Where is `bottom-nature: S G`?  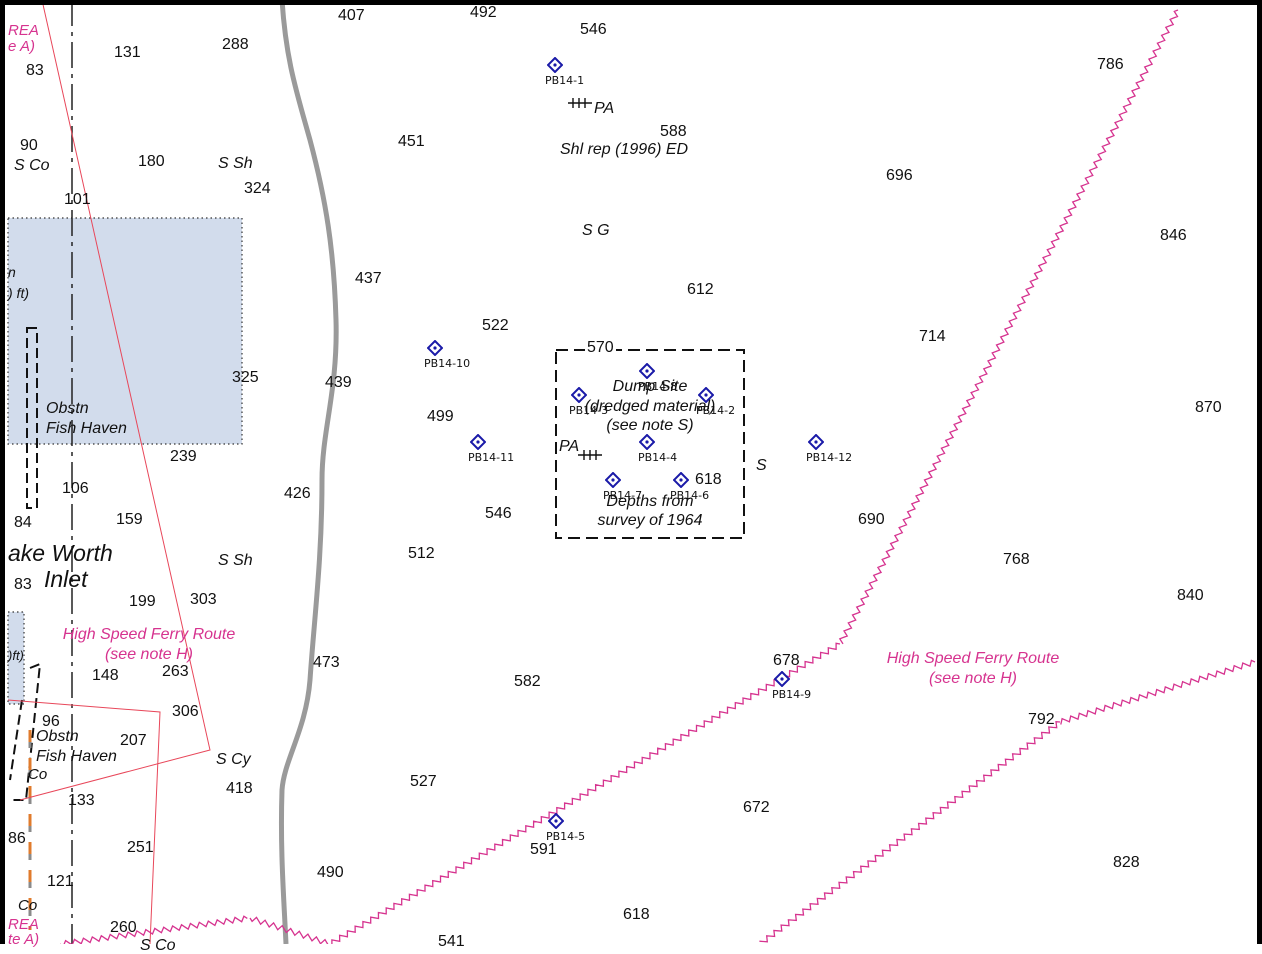 bottom-nature: S G is located at coordinates (596, 230).